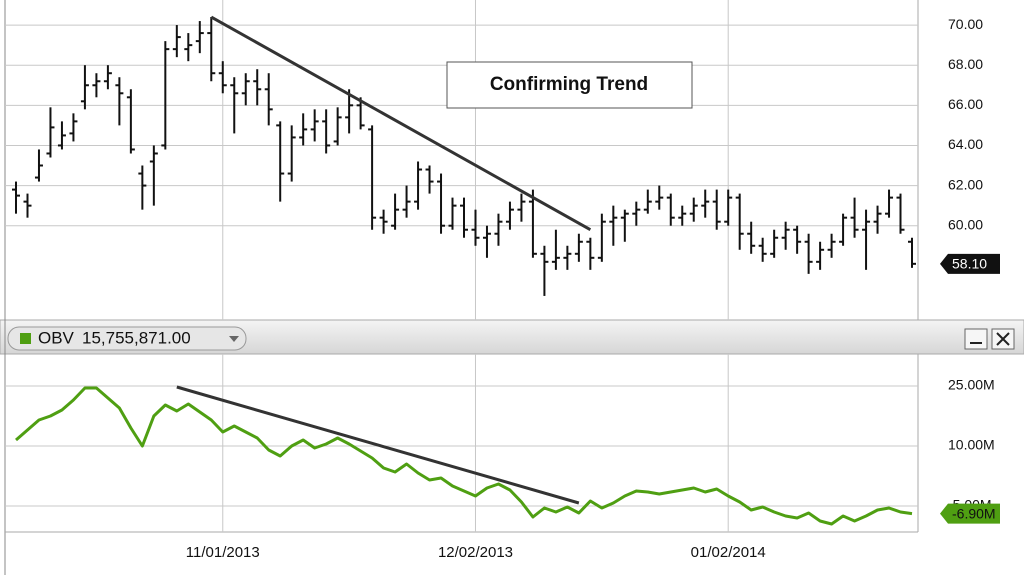 The image size is (1024, 575). I want to click on y-tick-label: 62.00, so click(965, 184).